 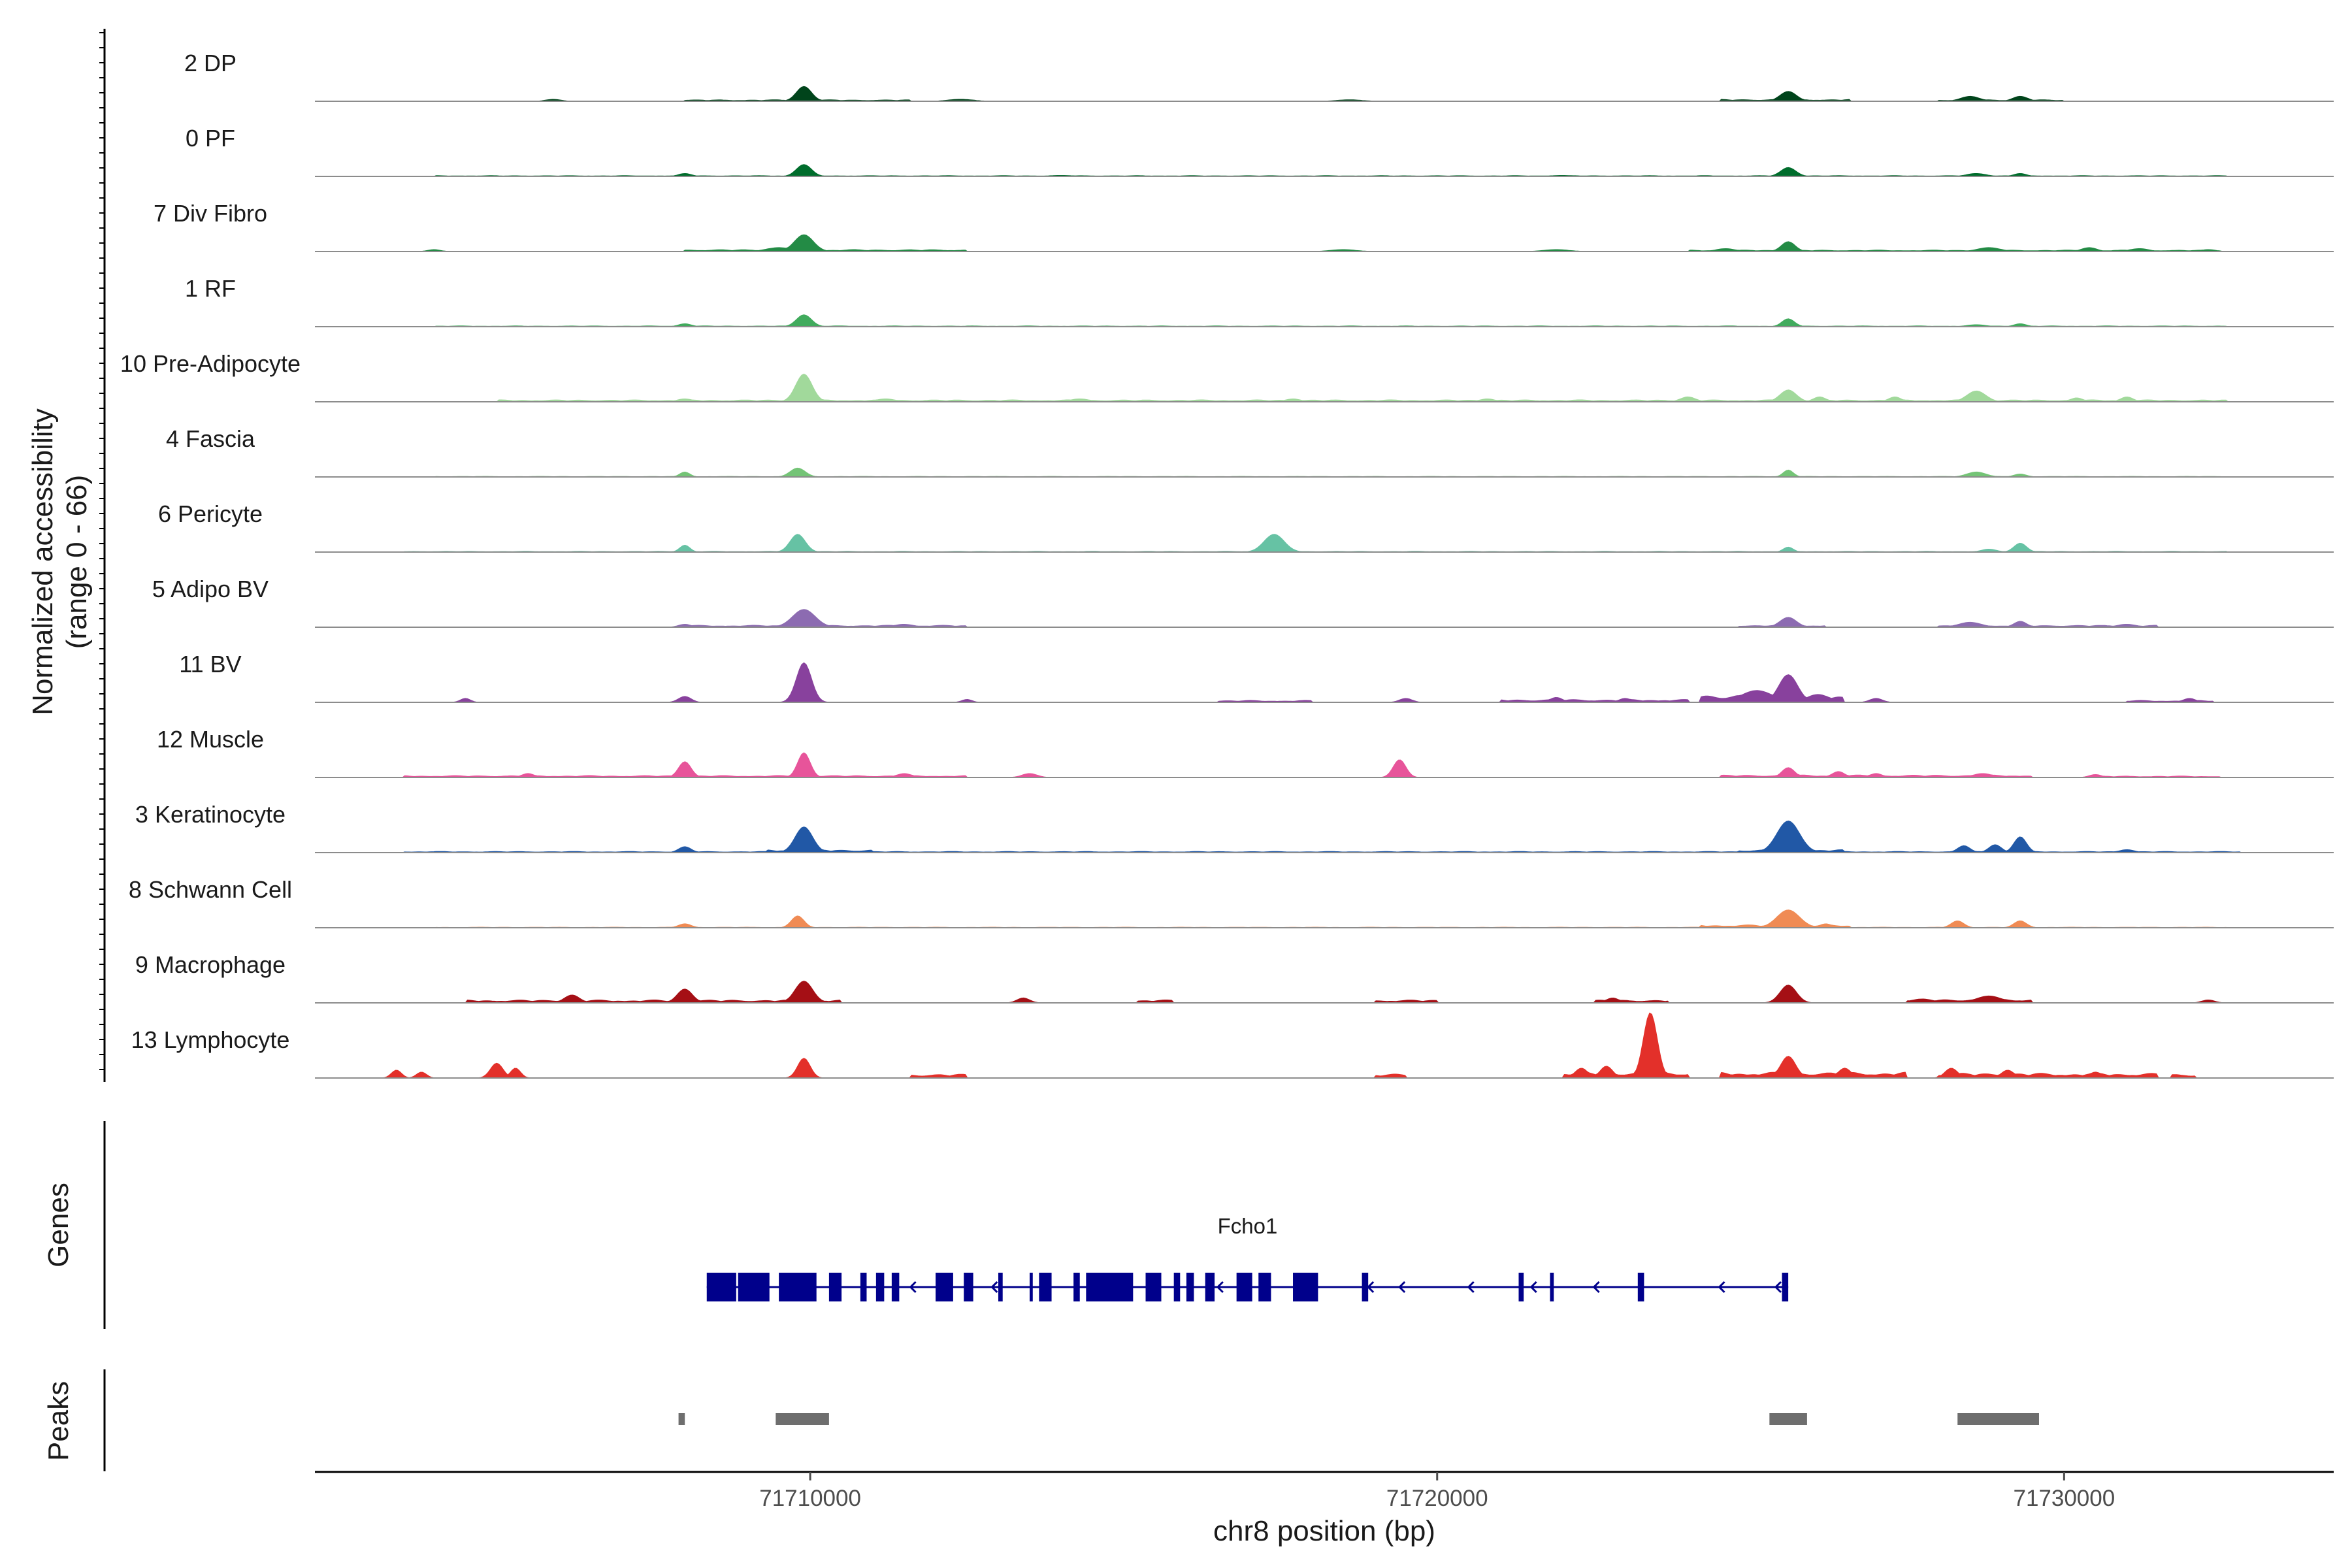 I want to click on track-label: 4 Fascia, so click(x=210, y=438).